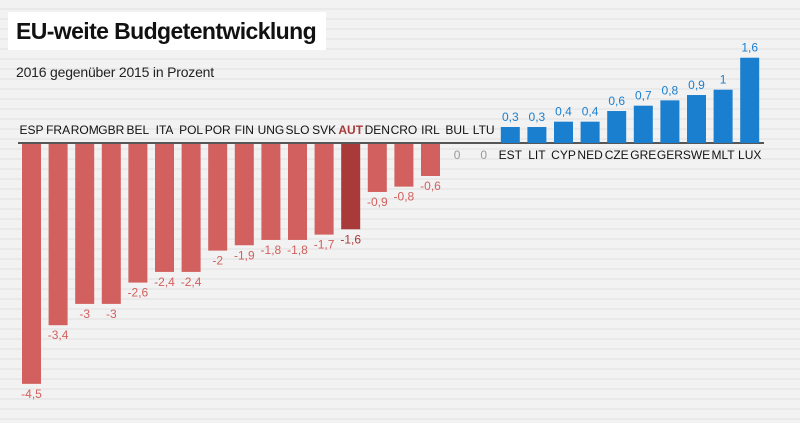 The image size is (800, 423). I want to click on bar-irl, so click(430, 160).